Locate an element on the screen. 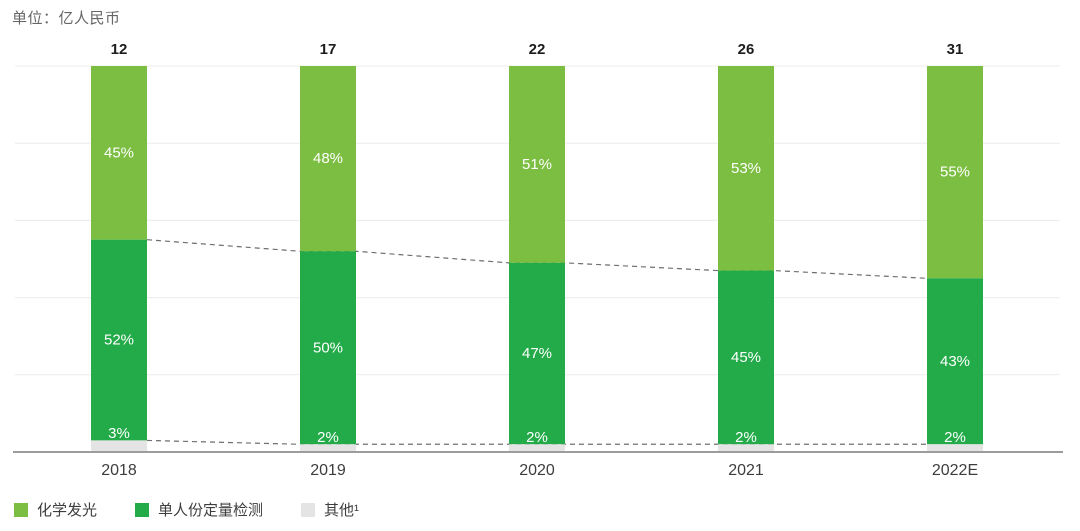 Image resolution: width=1080 pixels, height=531 pixels. percent-label: 55% is located at coordinates (955, 172).